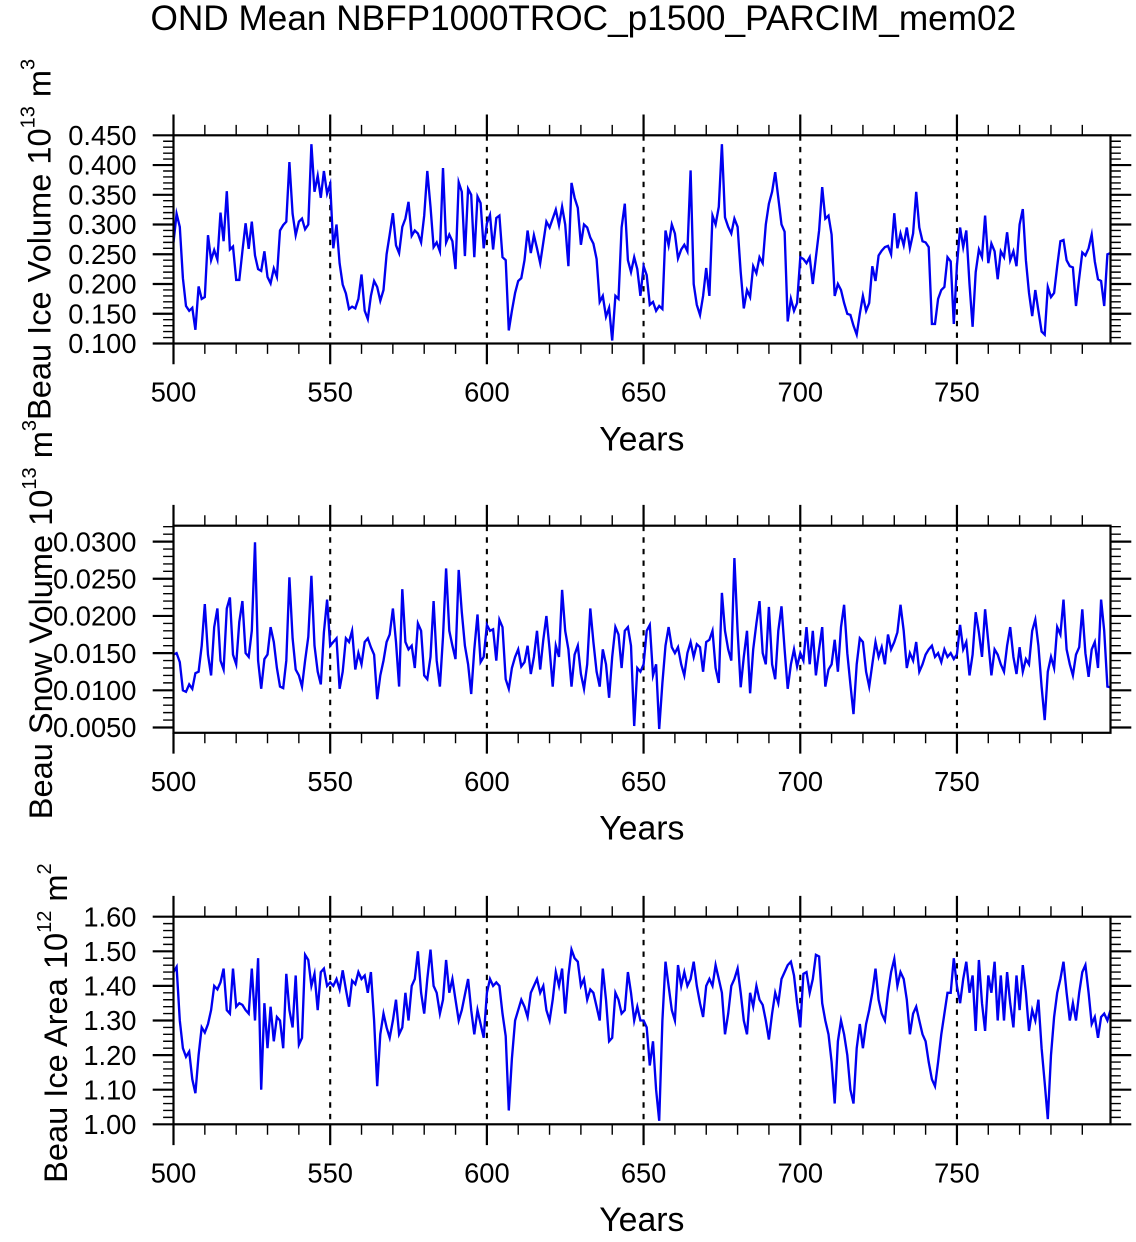  I want to click on svg-text: 1.40, so click(109, 986).